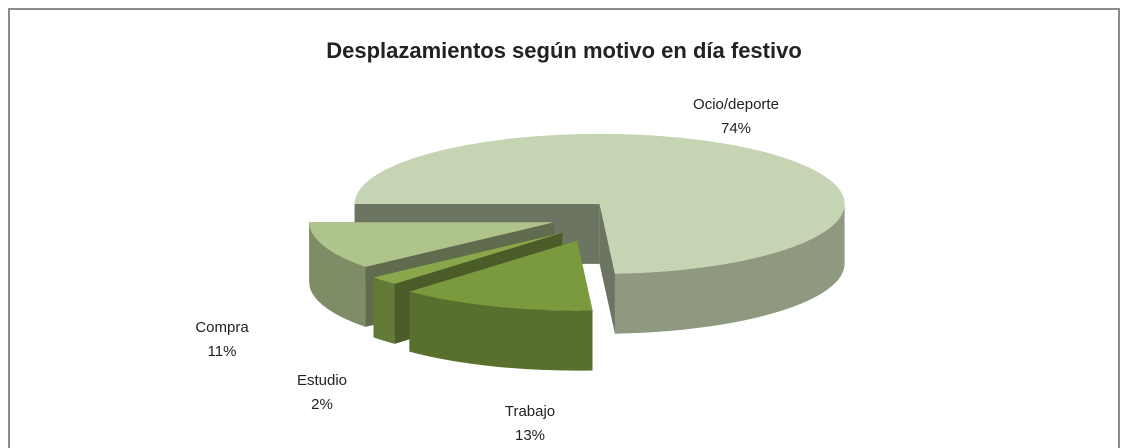 The height and width of the screenshot is (448, 1128). Describe the element at coordinates (530, 411) in the screenshot. I see `slice-label: Trabajo` at that location.